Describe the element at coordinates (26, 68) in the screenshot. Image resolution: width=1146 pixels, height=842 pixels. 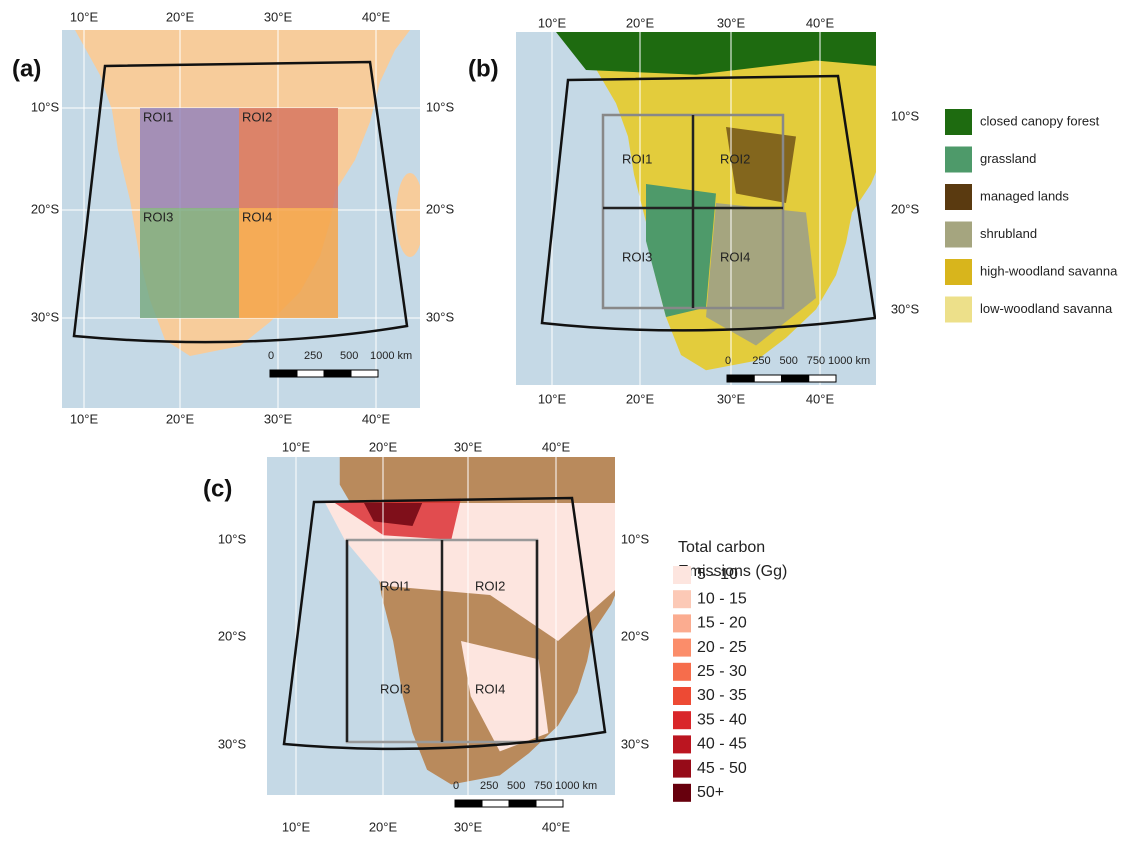
I see `panel-label: (a)` at that location.